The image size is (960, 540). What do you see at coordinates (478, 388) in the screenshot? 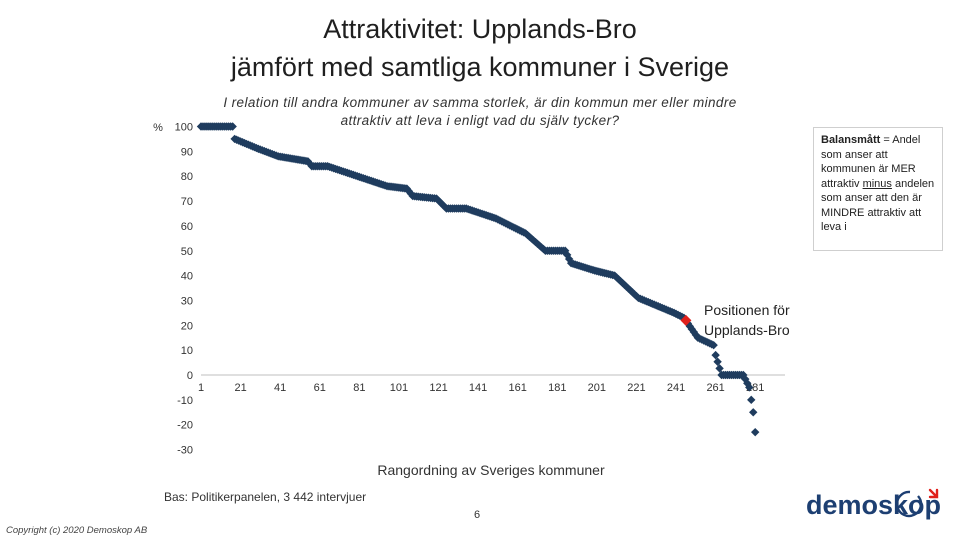
I see `x-tick-label: 141` at bounding box center [478, 388].